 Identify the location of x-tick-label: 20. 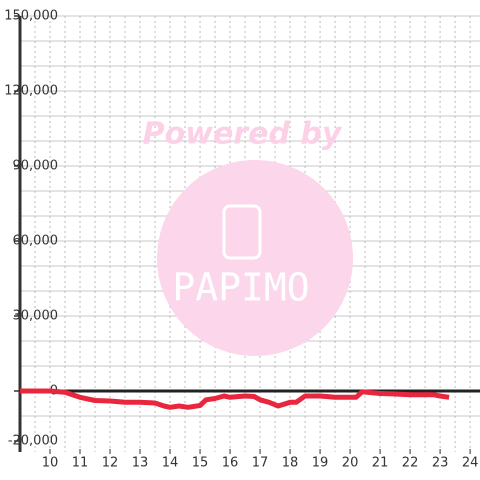
(350, 463).